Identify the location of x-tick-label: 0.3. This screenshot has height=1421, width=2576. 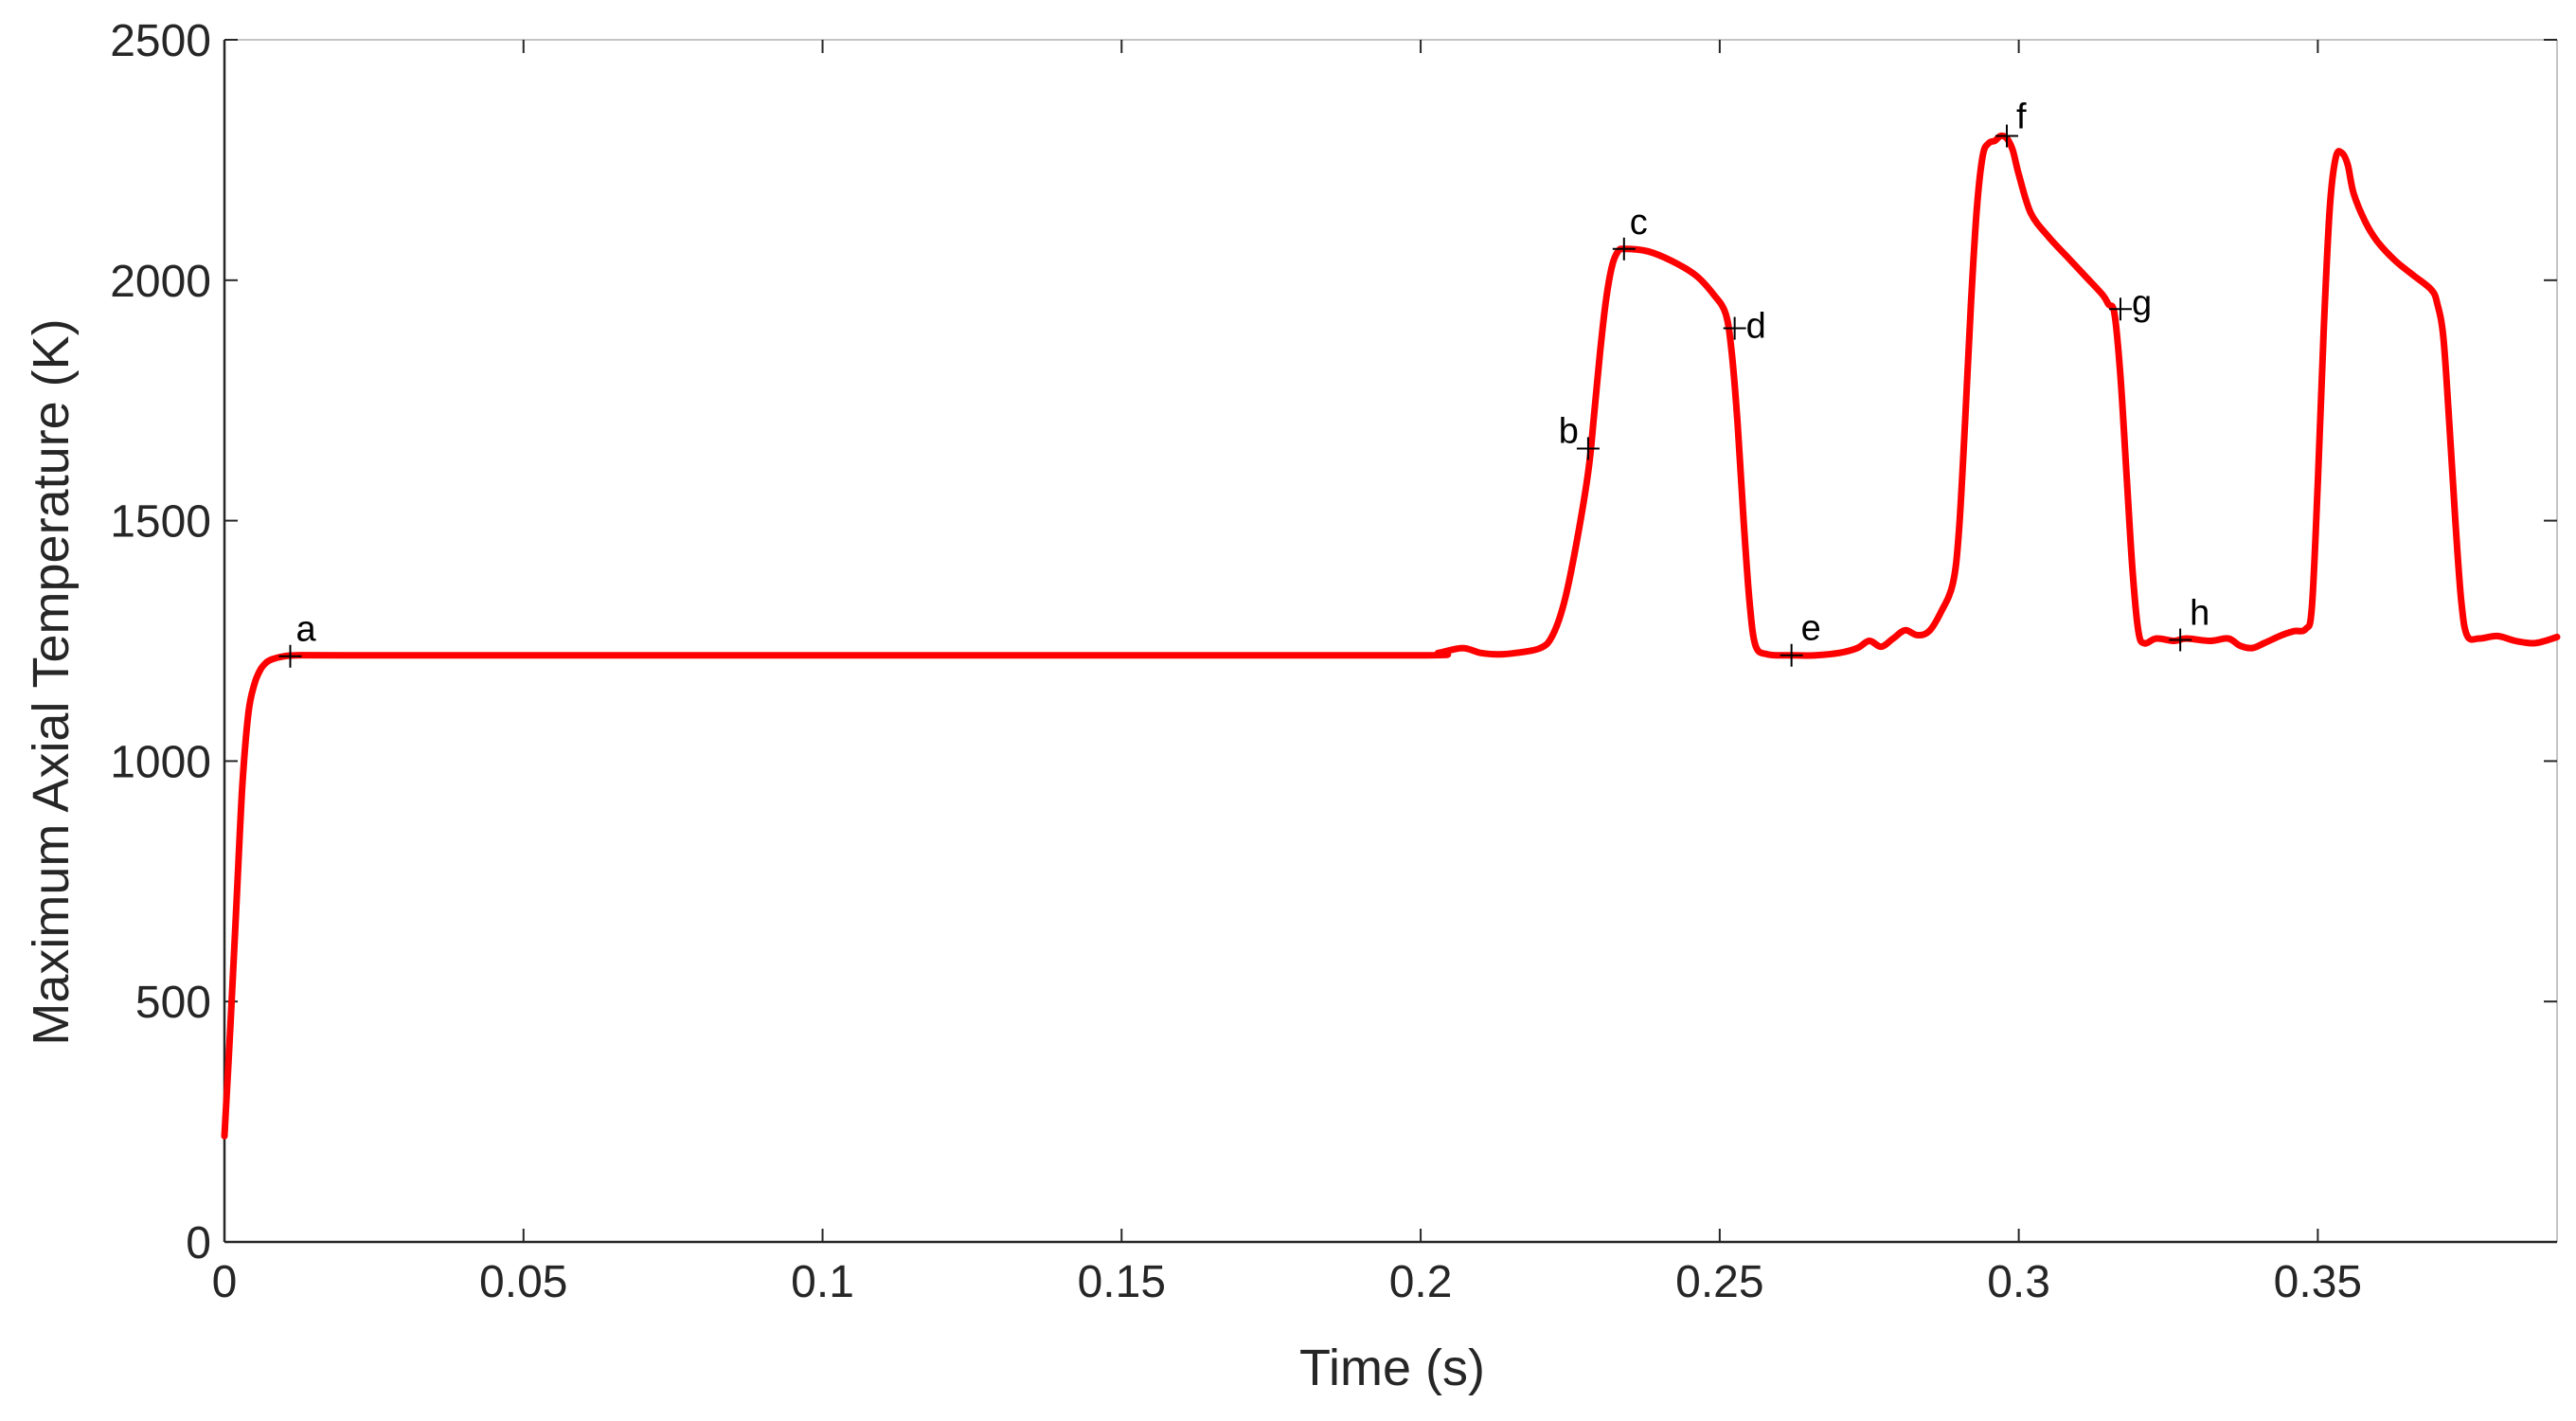
(2018, 1282).